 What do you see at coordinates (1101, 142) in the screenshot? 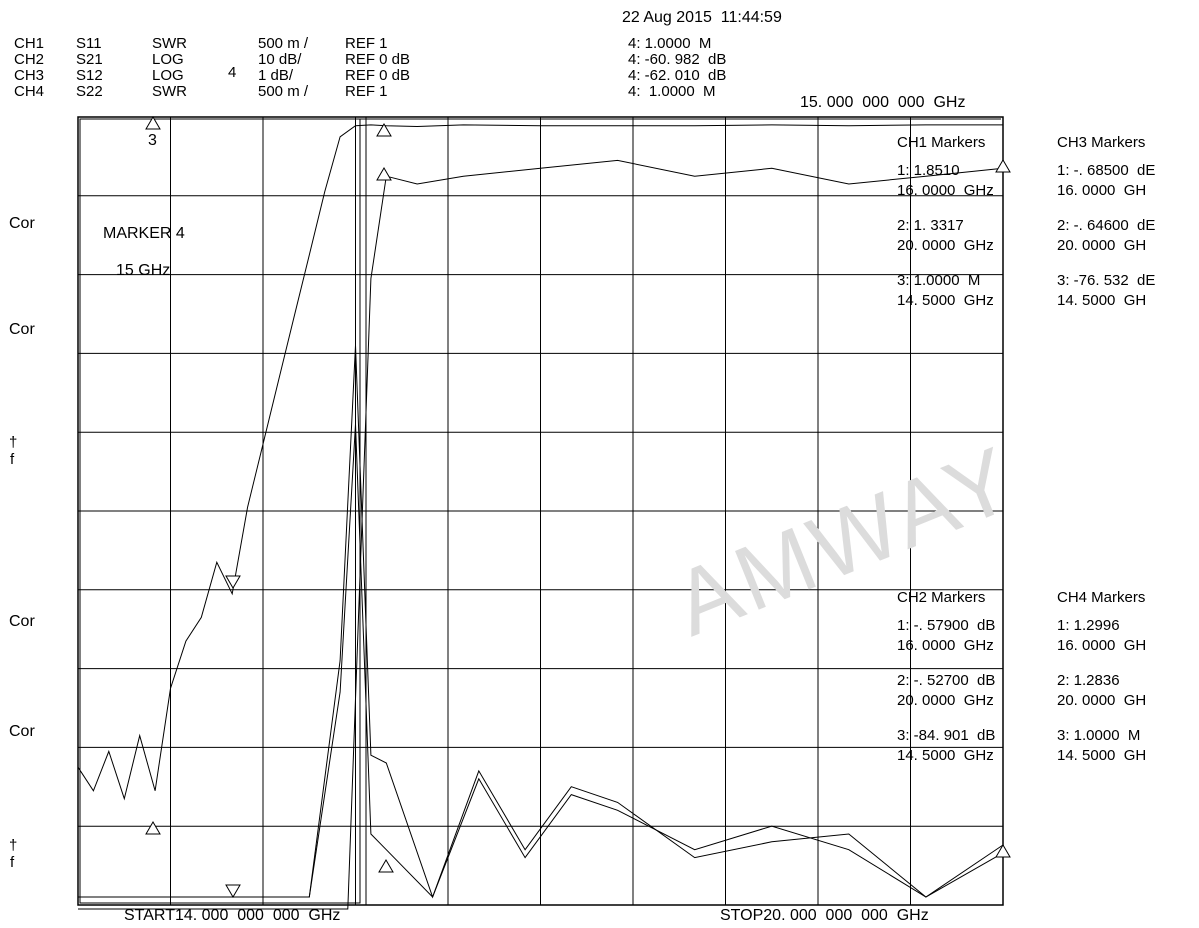
I see `marker-table-title: CH3 Markers` at bounding box center [1101, 142].